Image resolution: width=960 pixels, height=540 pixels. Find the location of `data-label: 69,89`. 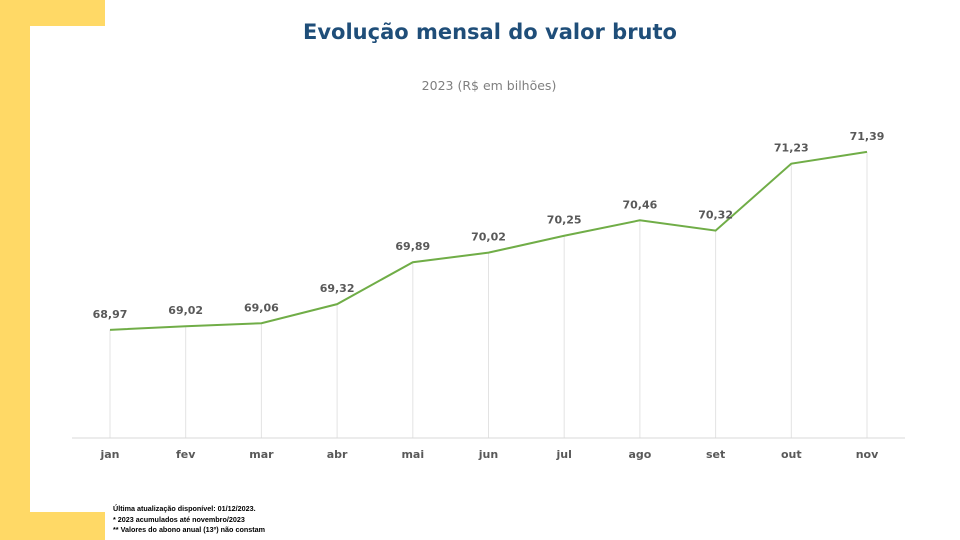

data-label: 69,89 is located at coordinates (412, 246).